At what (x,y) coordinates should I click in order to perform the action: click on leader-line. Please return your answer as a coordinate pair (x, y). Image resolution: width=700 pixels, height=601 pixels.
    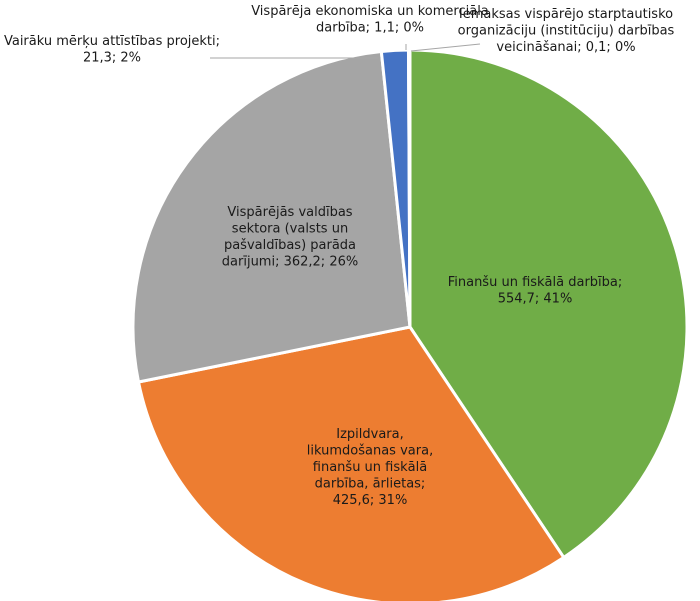
    Looking at the image, I should click on (445, 47).